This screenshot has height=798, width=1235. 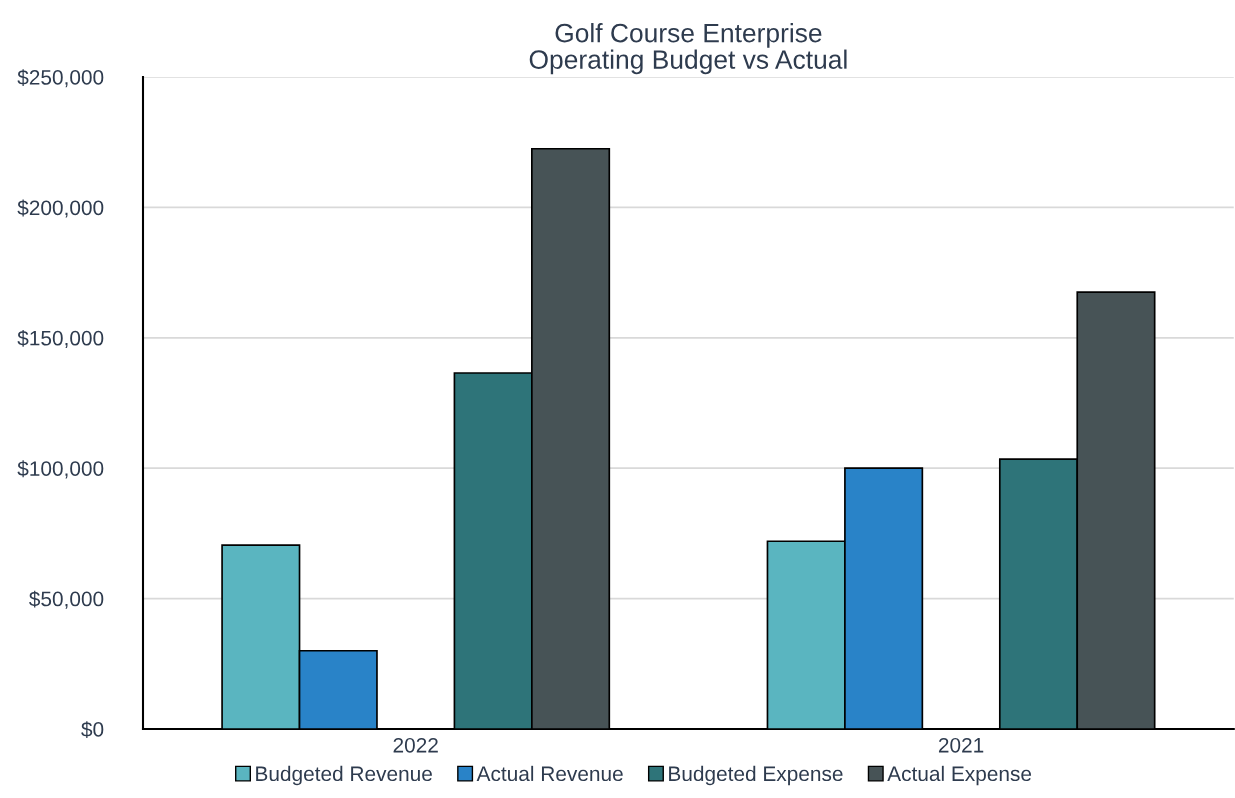 I want to click on y-tick-label: $200,000, so click(x=60, y=208).